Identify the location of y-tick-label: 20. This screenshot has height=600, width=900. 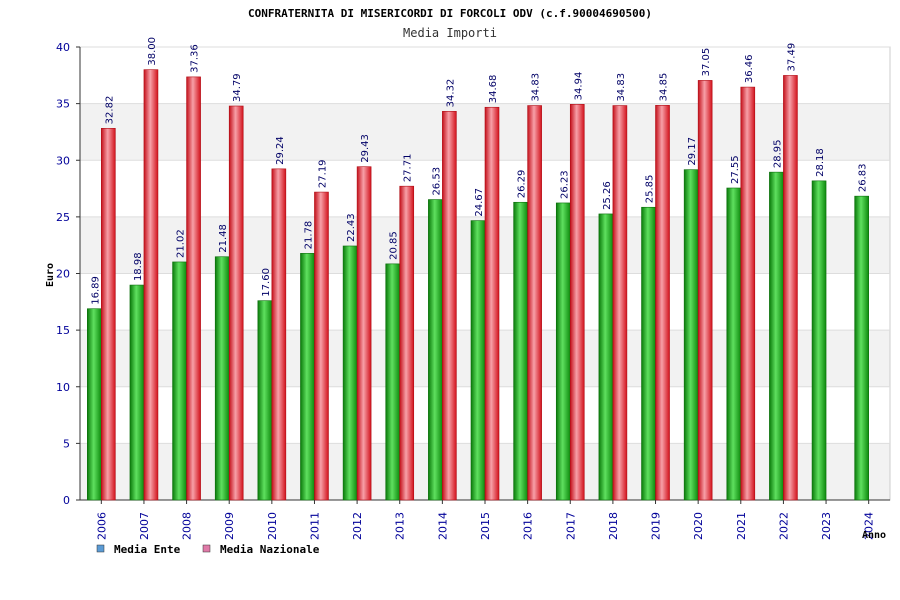
(63, 274).